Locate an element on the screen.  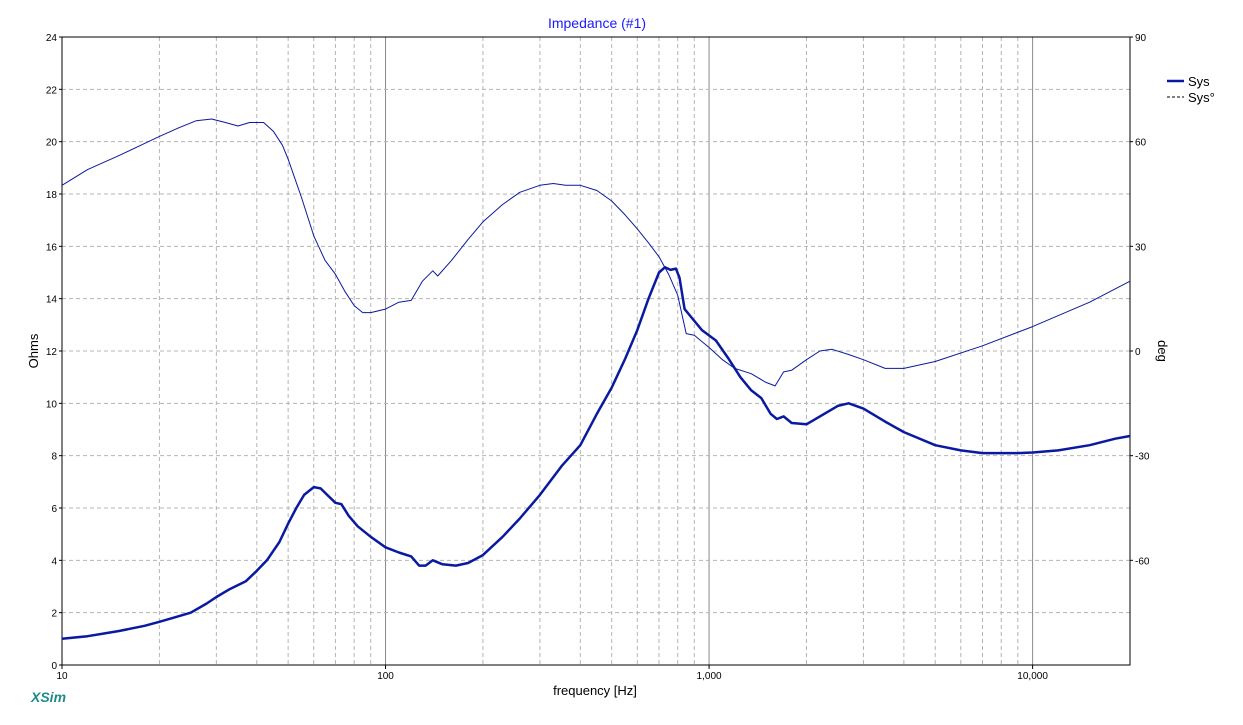
y-tick-label: 0 is located at coordinates (54, 666).